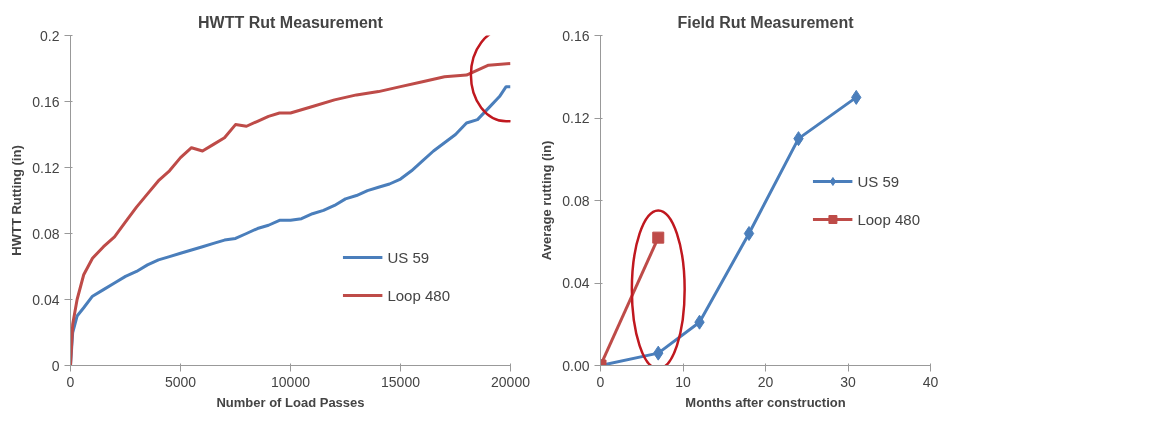 This screenshot has width=1168, height=438. Describe the element at coordinates (547, 200) in the screenshot. I see `y-axis-title: Average rutting (in)` at that location.